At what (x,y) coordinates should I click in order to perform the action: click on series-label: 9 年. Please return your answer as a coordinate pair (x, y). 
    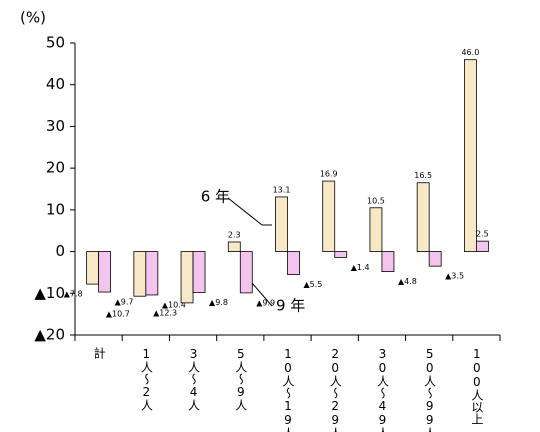
    Looking at the image, I should click on (290, 306).